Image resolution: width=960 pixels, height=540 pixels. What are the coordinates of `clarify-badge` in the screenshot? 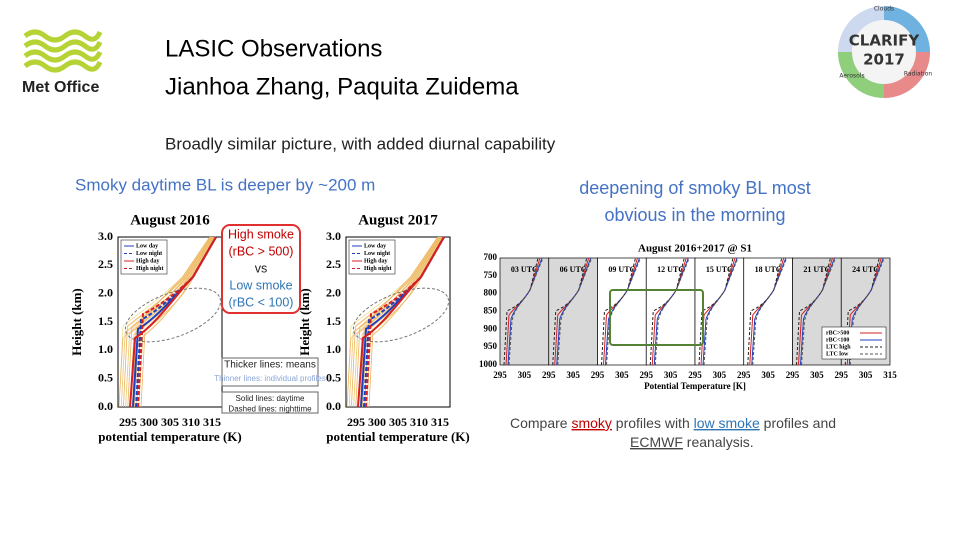 It's located at (884, 52).